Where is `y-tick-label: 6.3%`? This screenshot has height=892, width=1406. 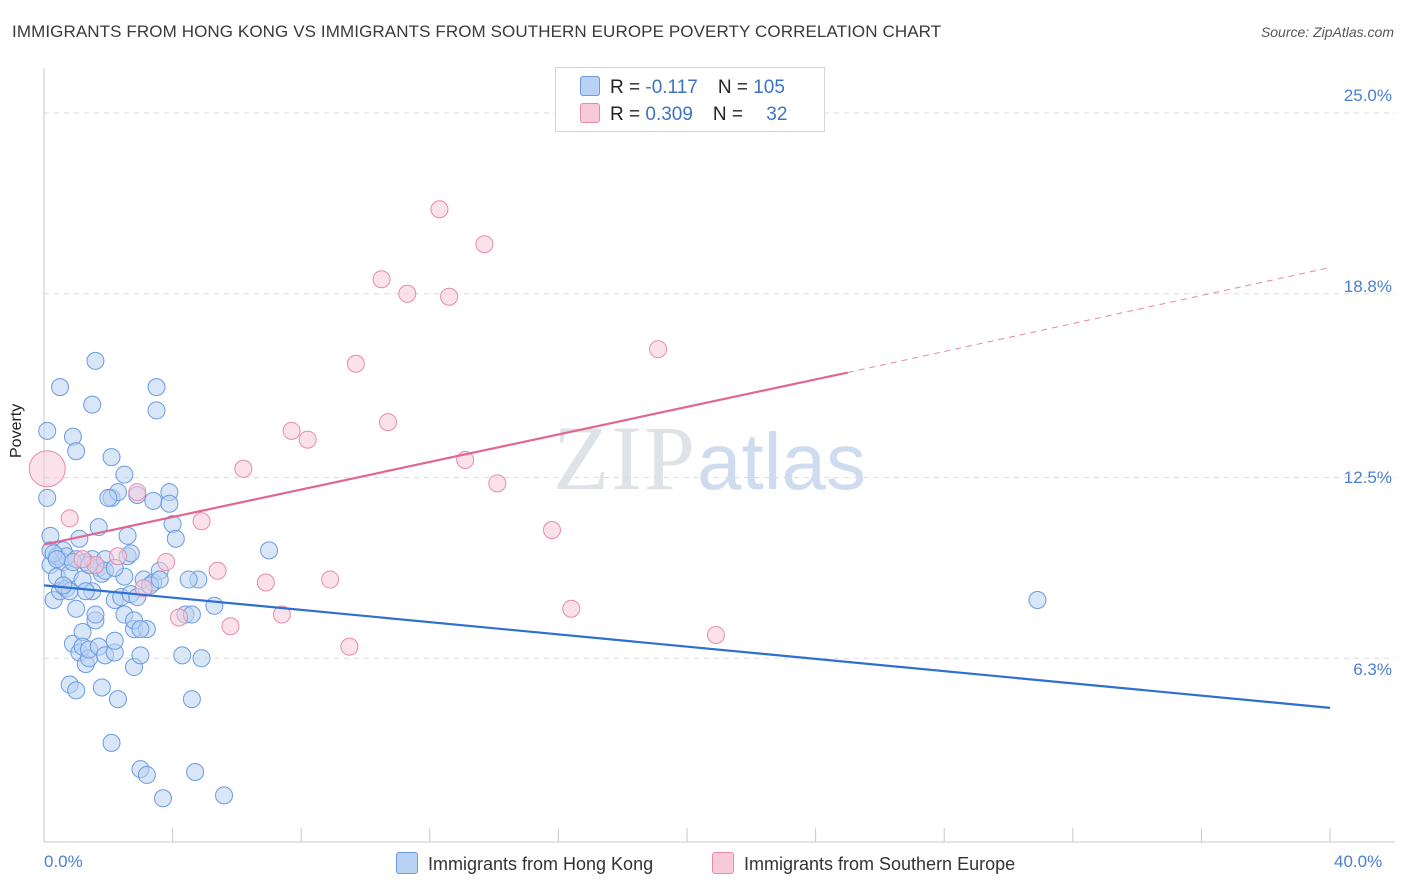 y-tick-label: 6.3% is located at coordinates (1372, 669).